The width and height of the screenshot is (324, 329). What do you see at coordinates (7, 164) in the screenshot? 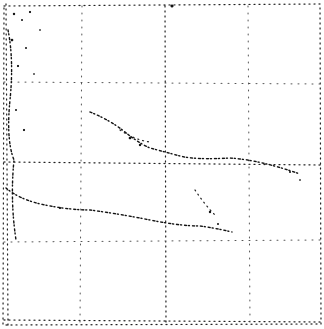
I see `frame-left-inner` at bounding box center [7, 164].